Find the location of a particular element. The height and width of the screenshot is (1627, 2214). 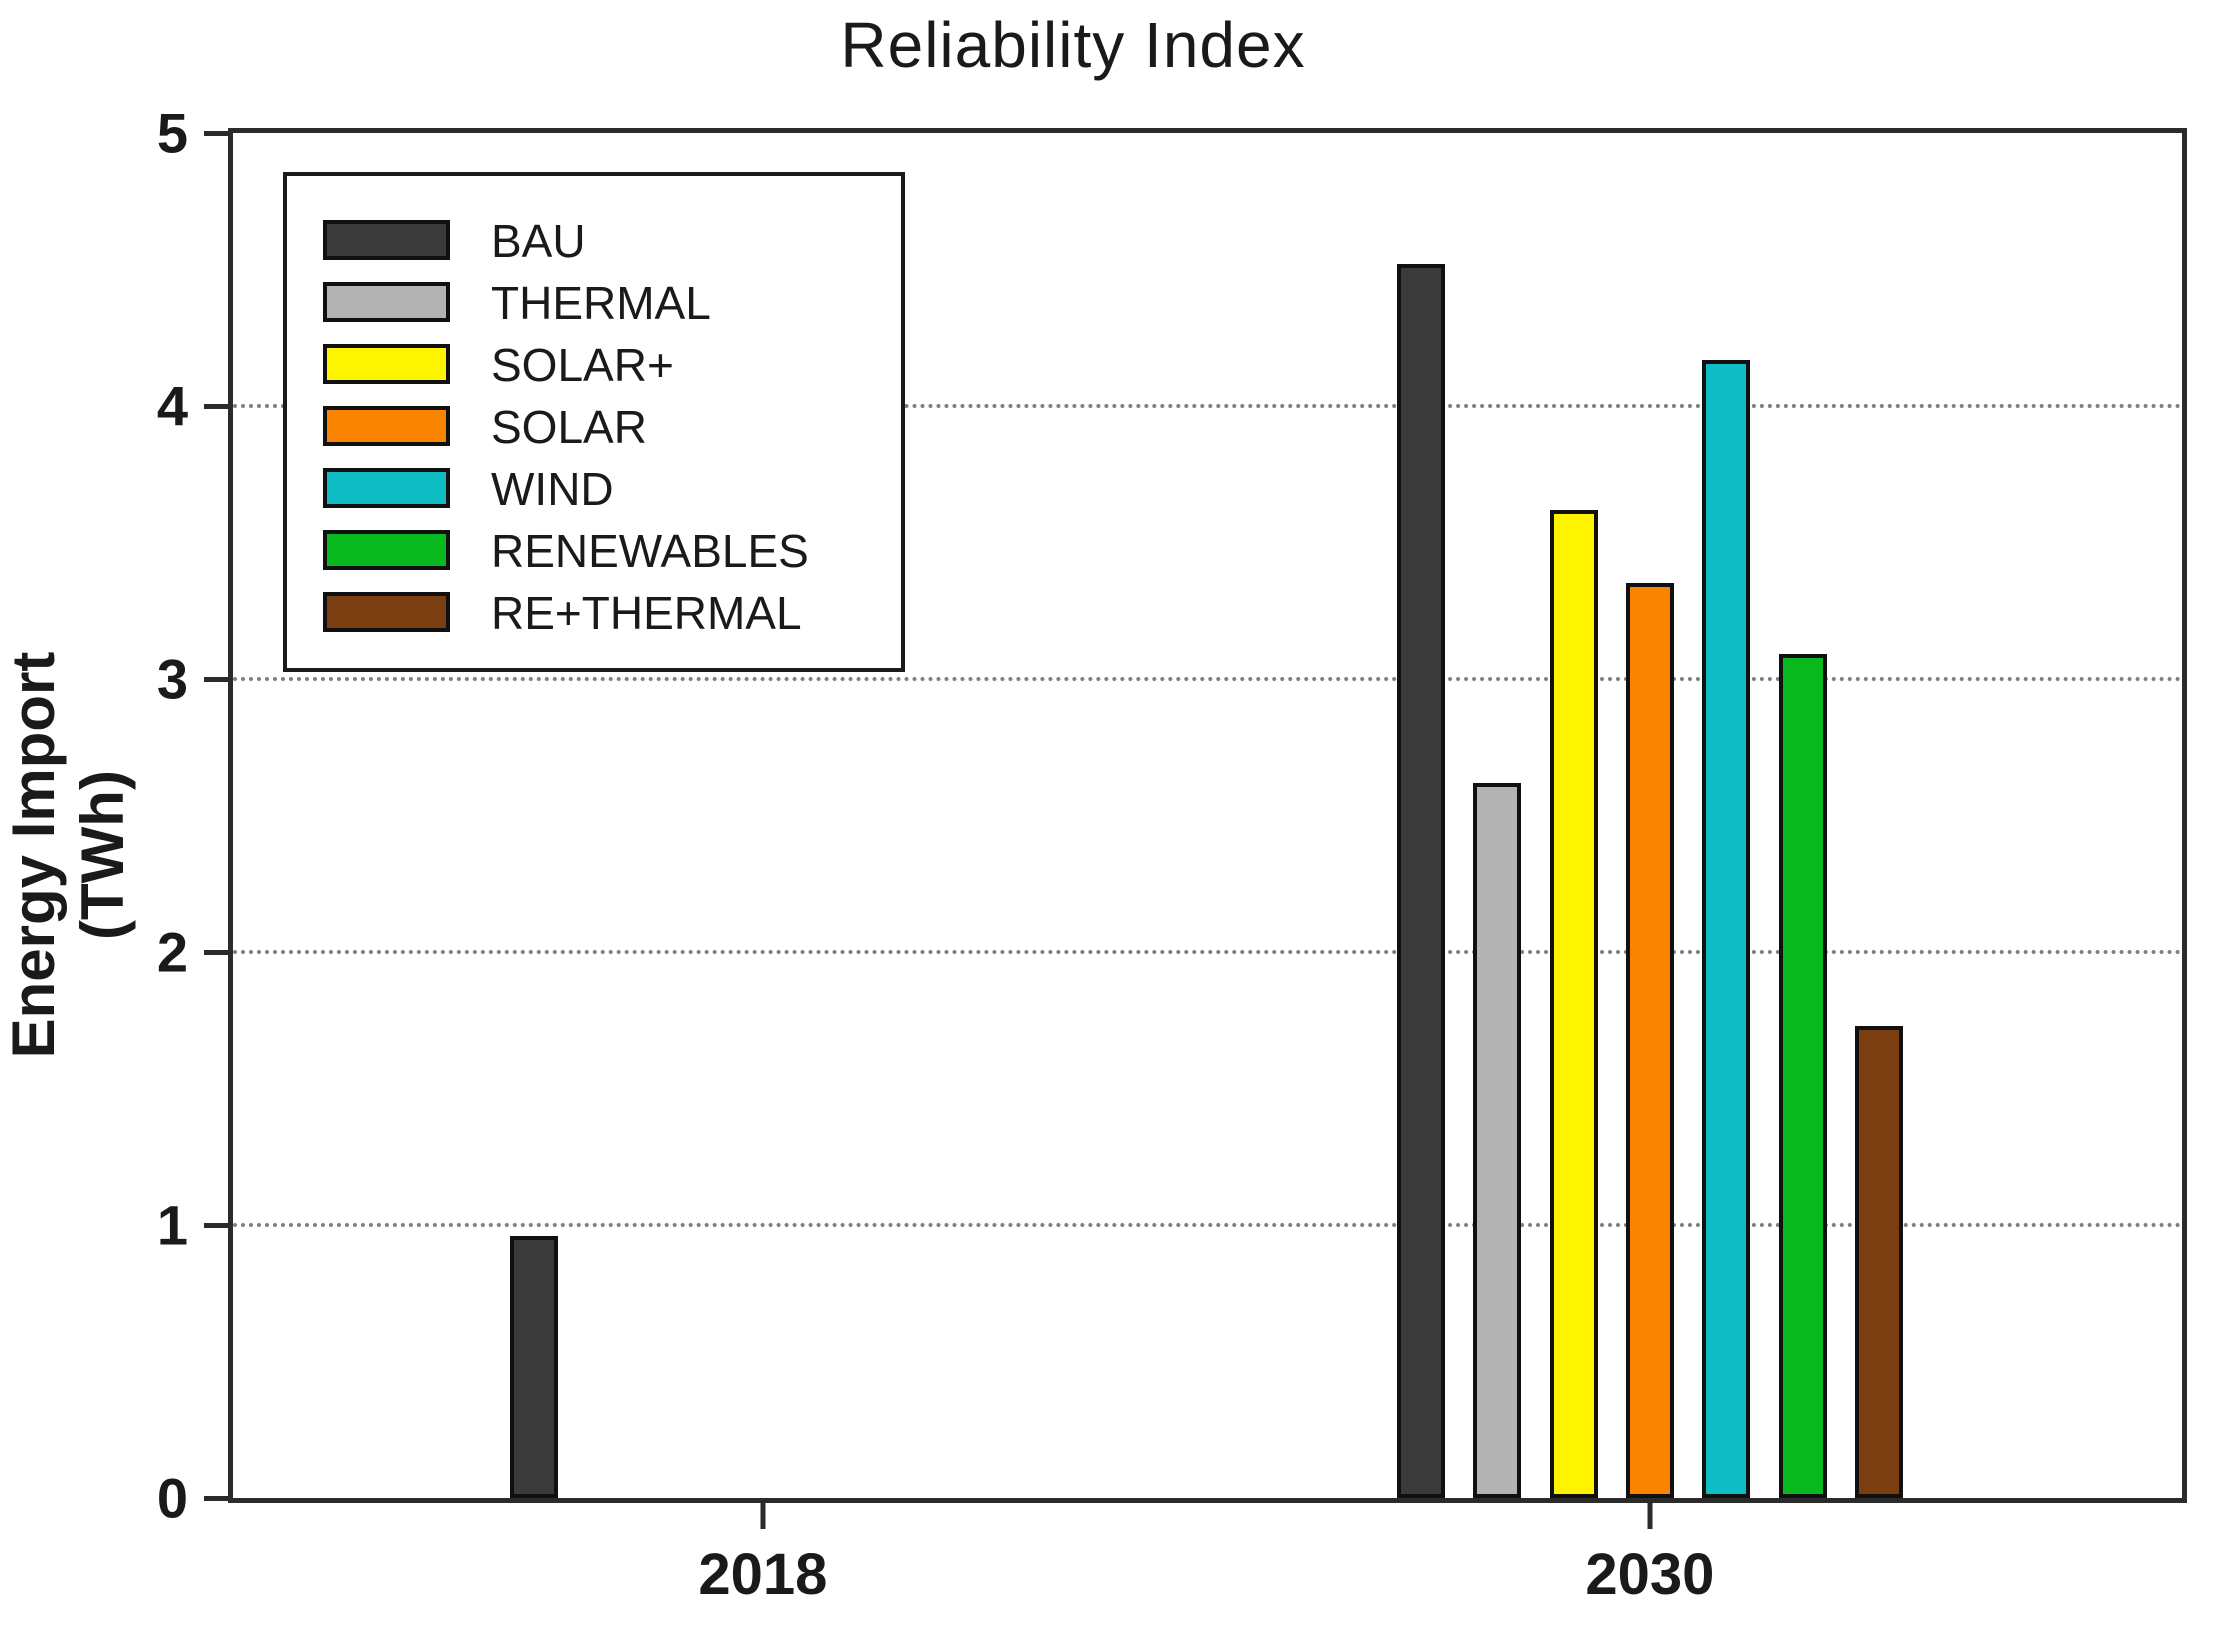

x-tick-2018 is located at coordinates (763, 1516).